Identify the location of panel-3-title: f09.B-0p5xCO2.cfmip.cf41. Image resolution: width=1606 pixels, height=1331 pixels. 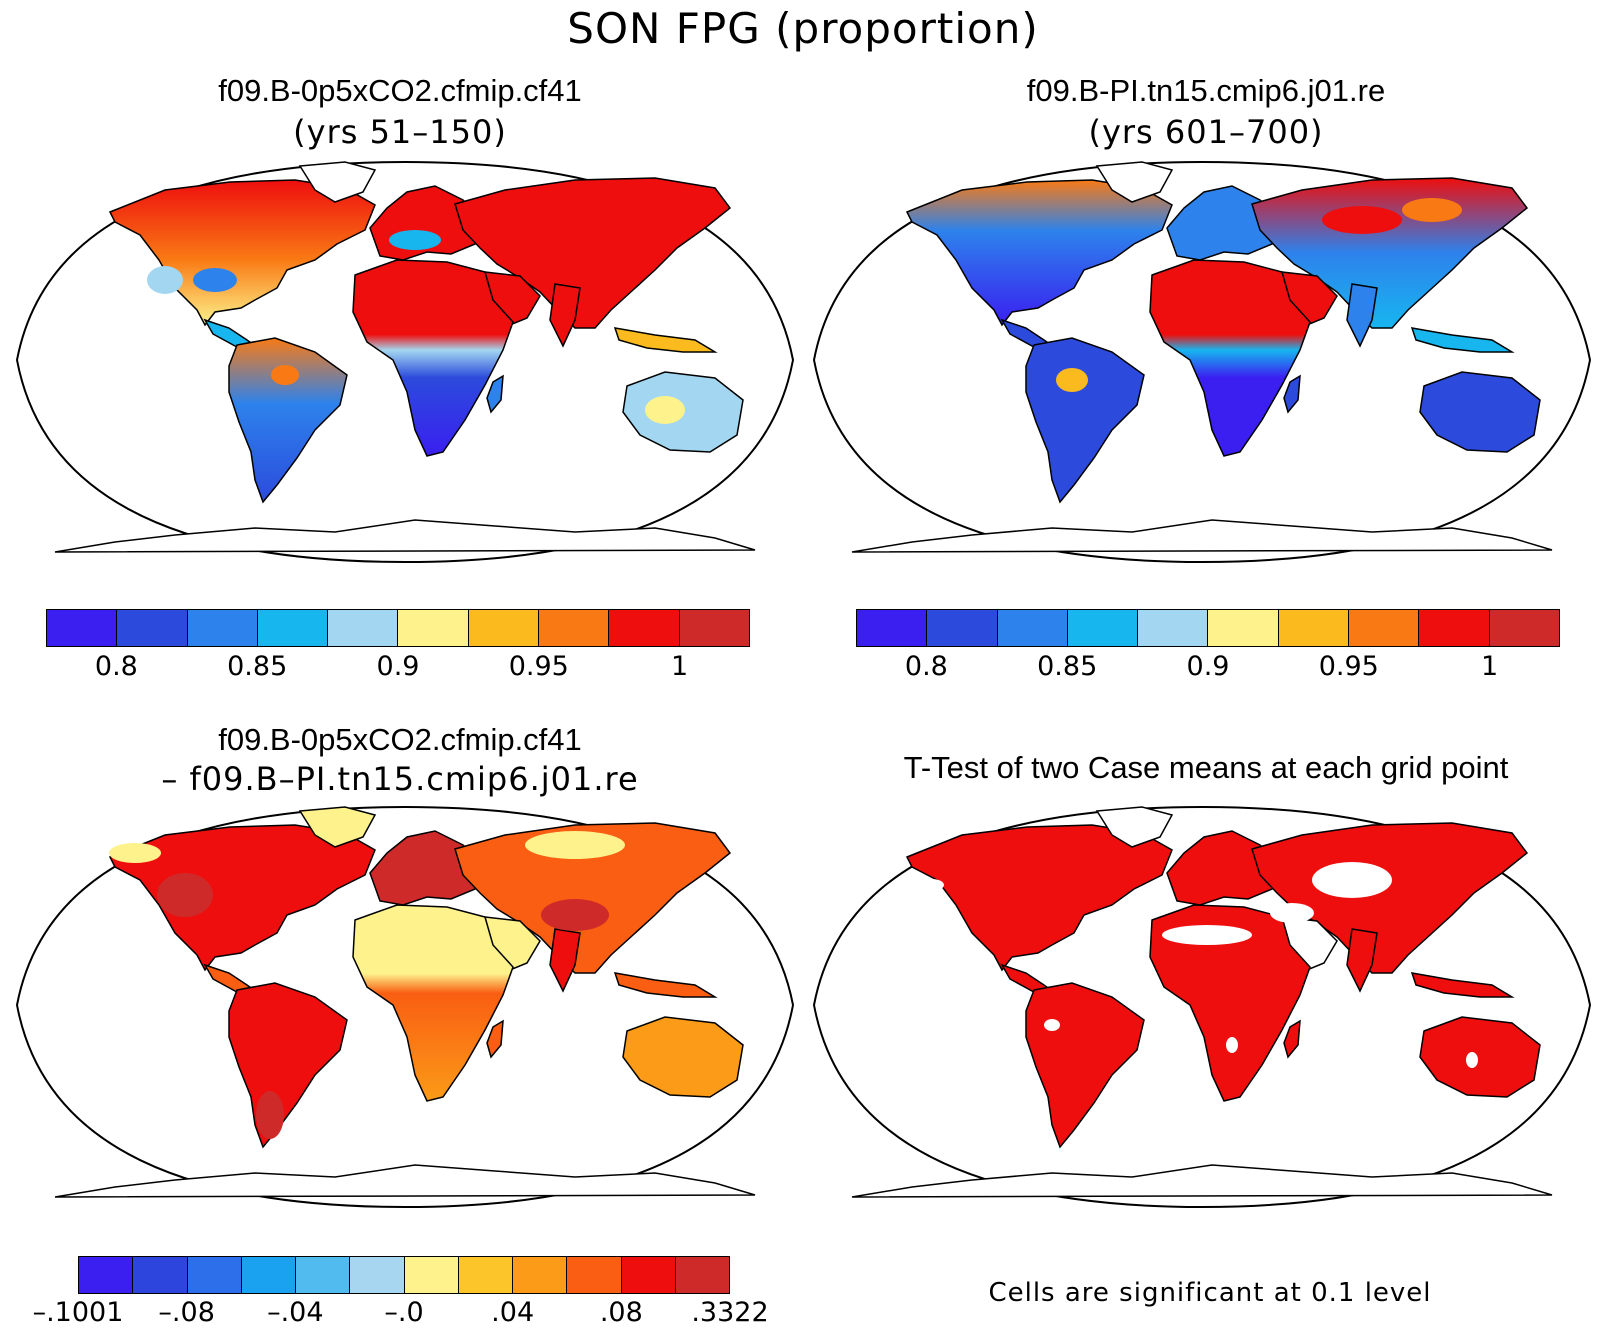
(400, 739).